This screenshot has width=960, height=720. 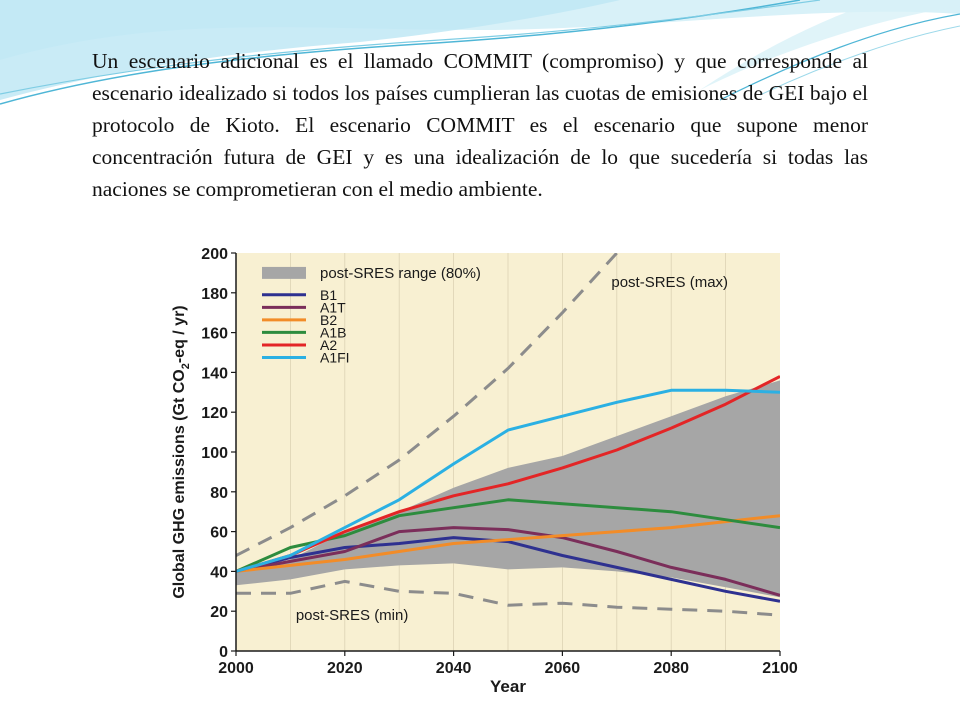 I want to click on x-tick-label: 2020, so click(x=345, y=668).